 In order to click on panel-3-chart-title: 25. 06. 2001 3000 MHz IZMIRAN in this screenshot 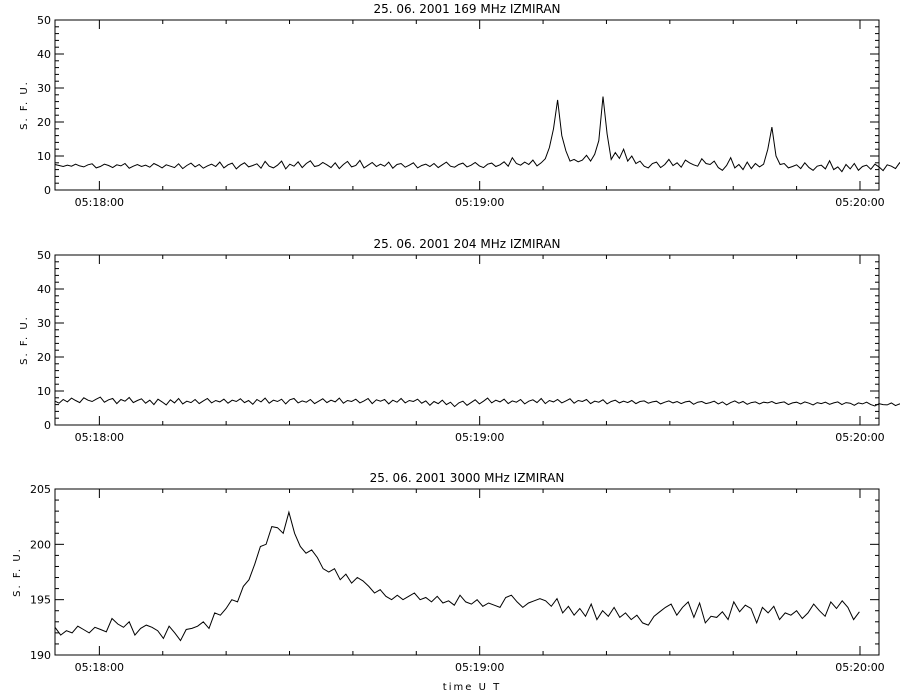, I will do `click(467, 478)`.